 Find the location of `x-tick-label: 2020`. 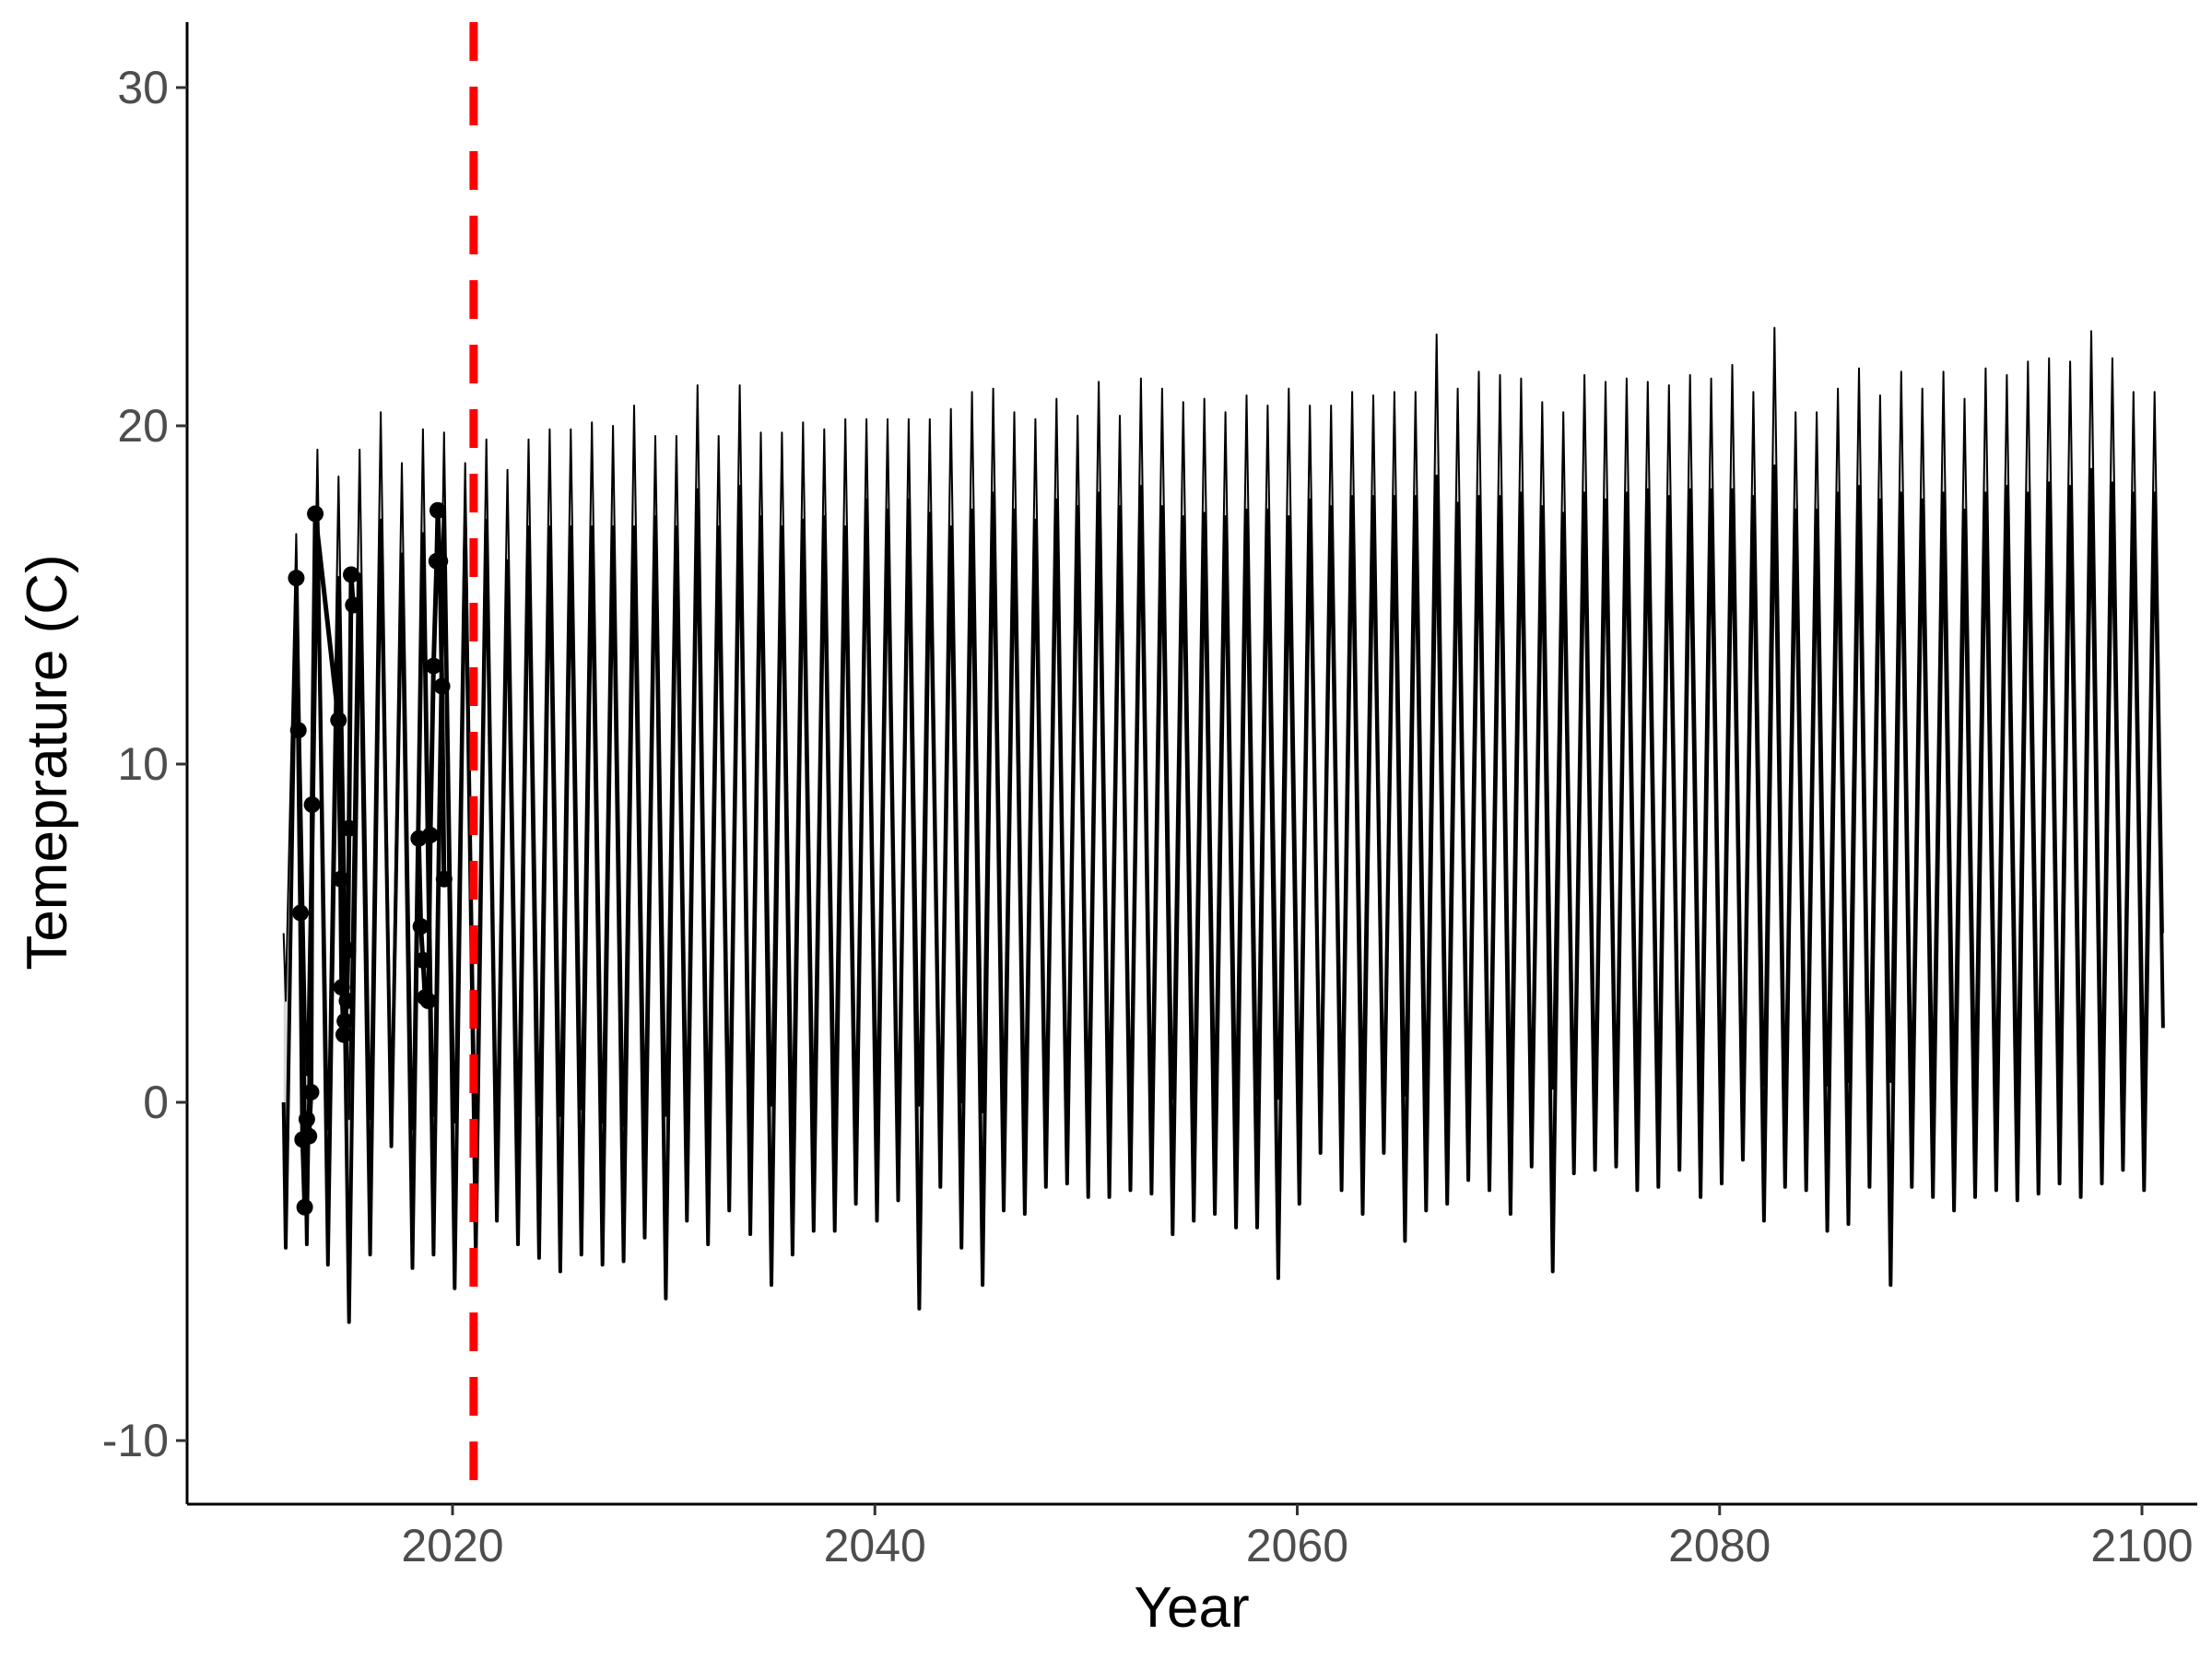

x-tick-label: 2020 is located at coordinates (452, 1545).